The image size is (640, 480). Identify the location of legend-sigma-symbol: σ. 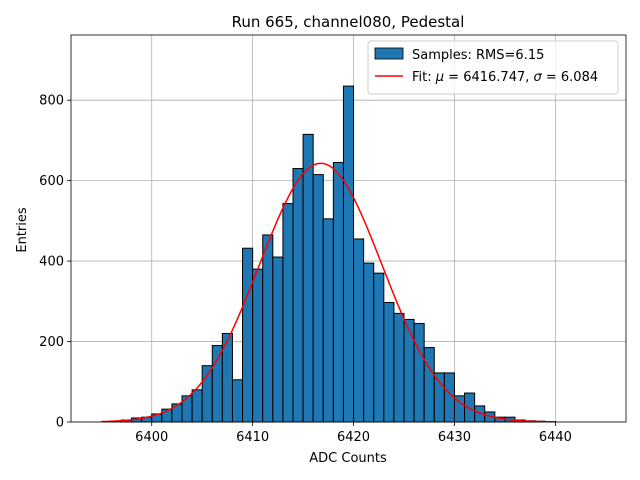
(538, 77).